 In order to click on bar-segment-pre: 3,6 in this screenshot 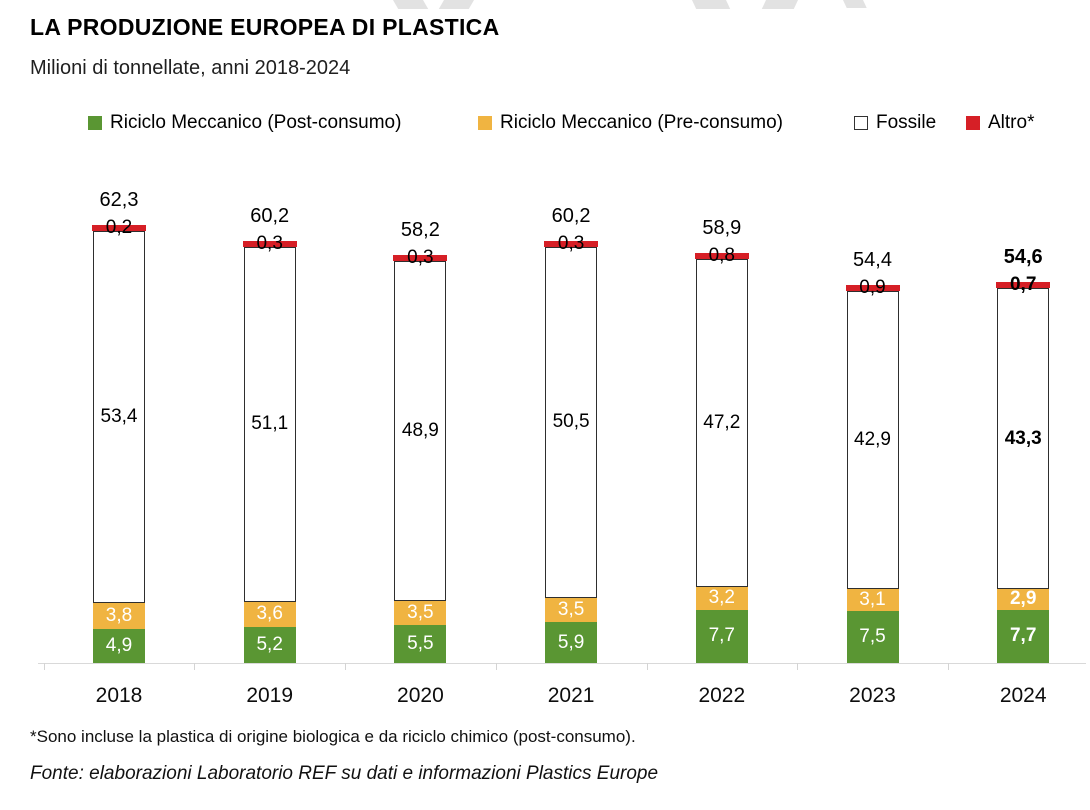, I will do `click(269, 614)`.